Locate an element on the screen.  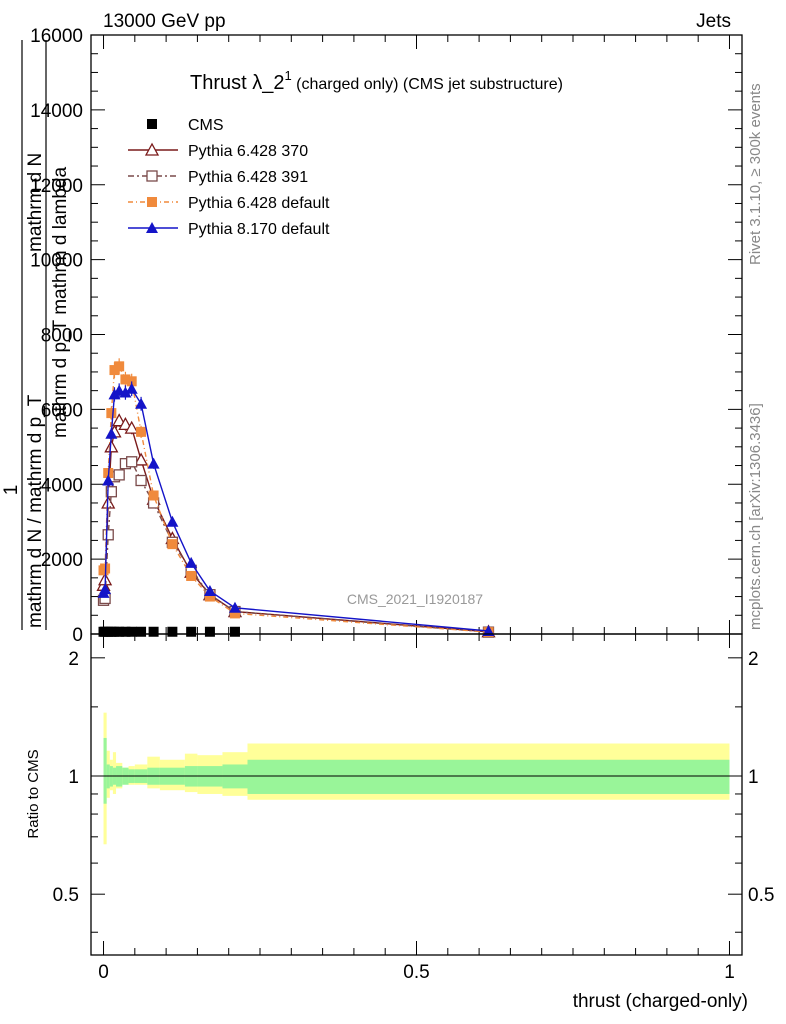
legend-label-3: Pythia 6.428 default is located at coordinates (259, 203).